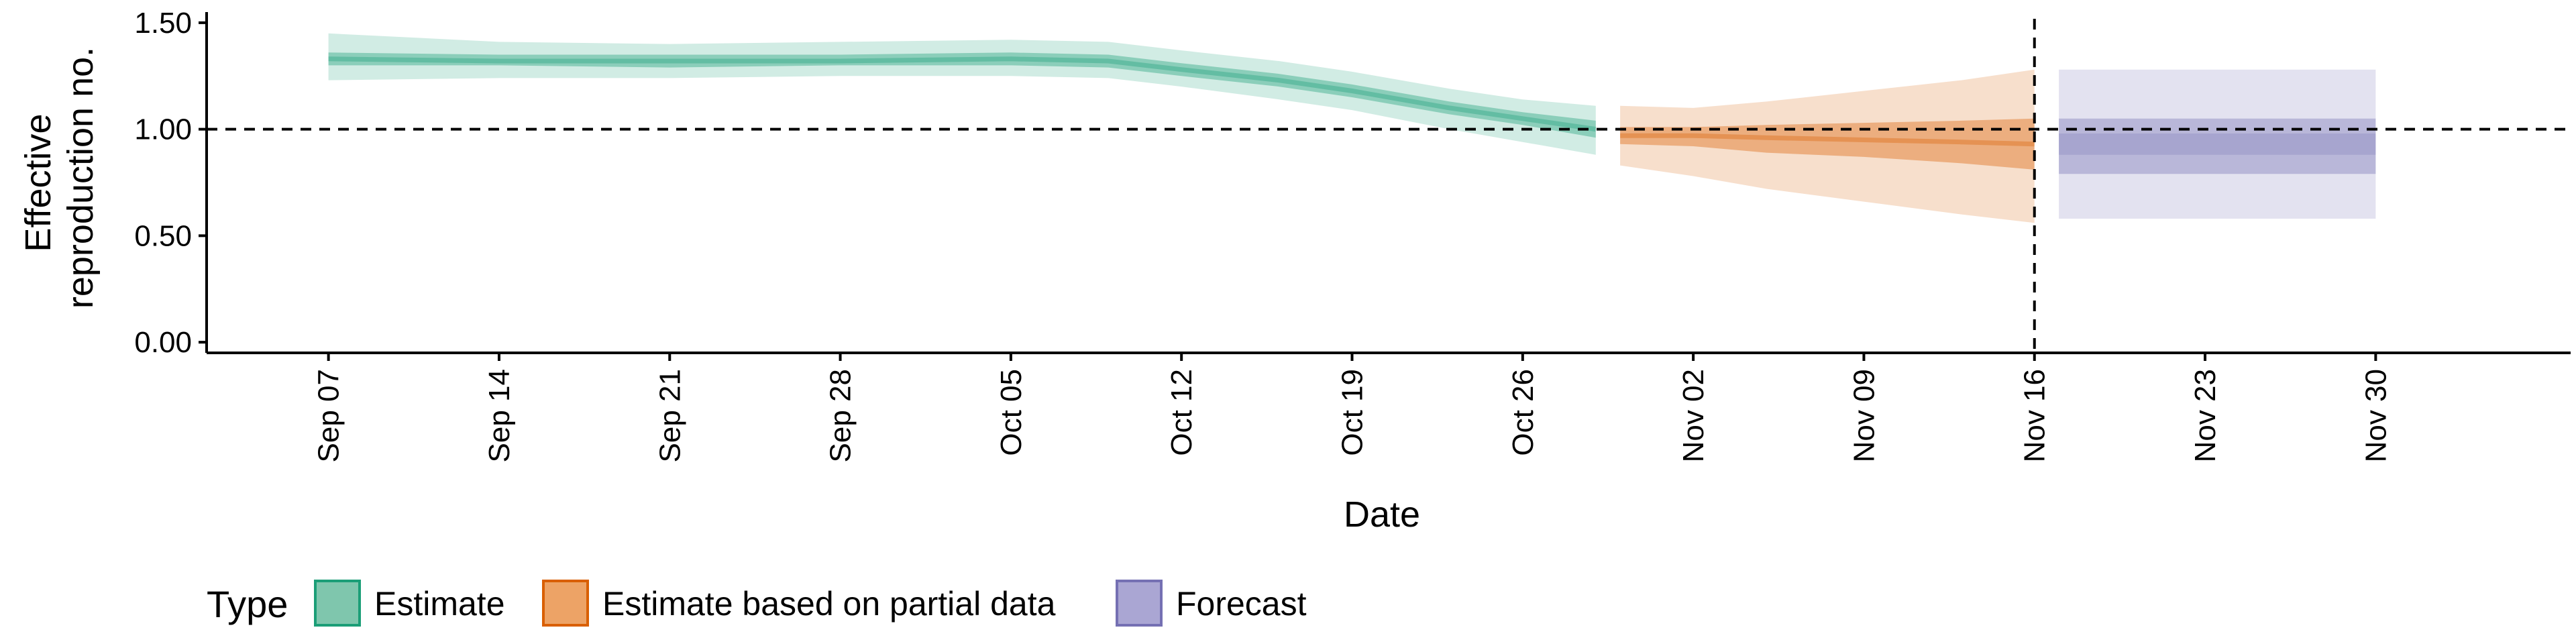 The image size is (2576, 644). I want to click on x-tick-label: Sep 21, so click(669, 415).